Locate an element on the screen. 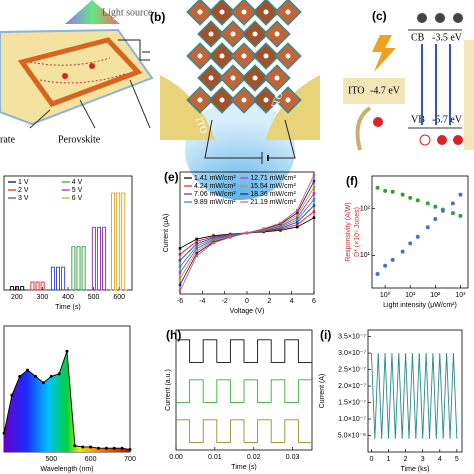 This screenshot has height=474, width=474. carrier is located at coordinates (65, 76).